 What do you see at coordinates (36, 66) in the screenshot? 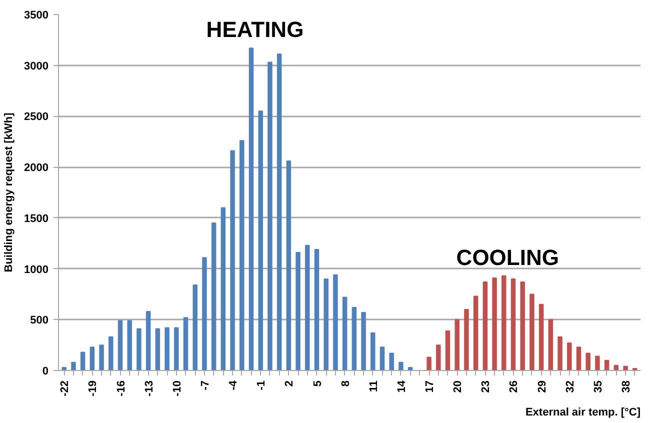
I see `y-tick-label: 3000` at bounding box center [36, 66].